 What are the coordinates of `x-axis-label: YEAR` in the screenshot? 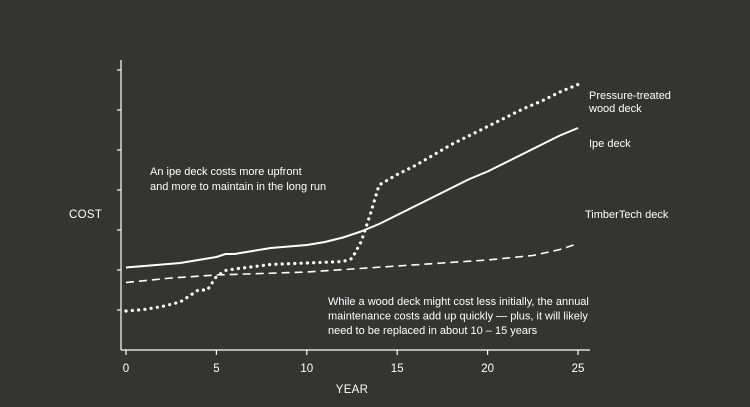 It's located at (352, 390).